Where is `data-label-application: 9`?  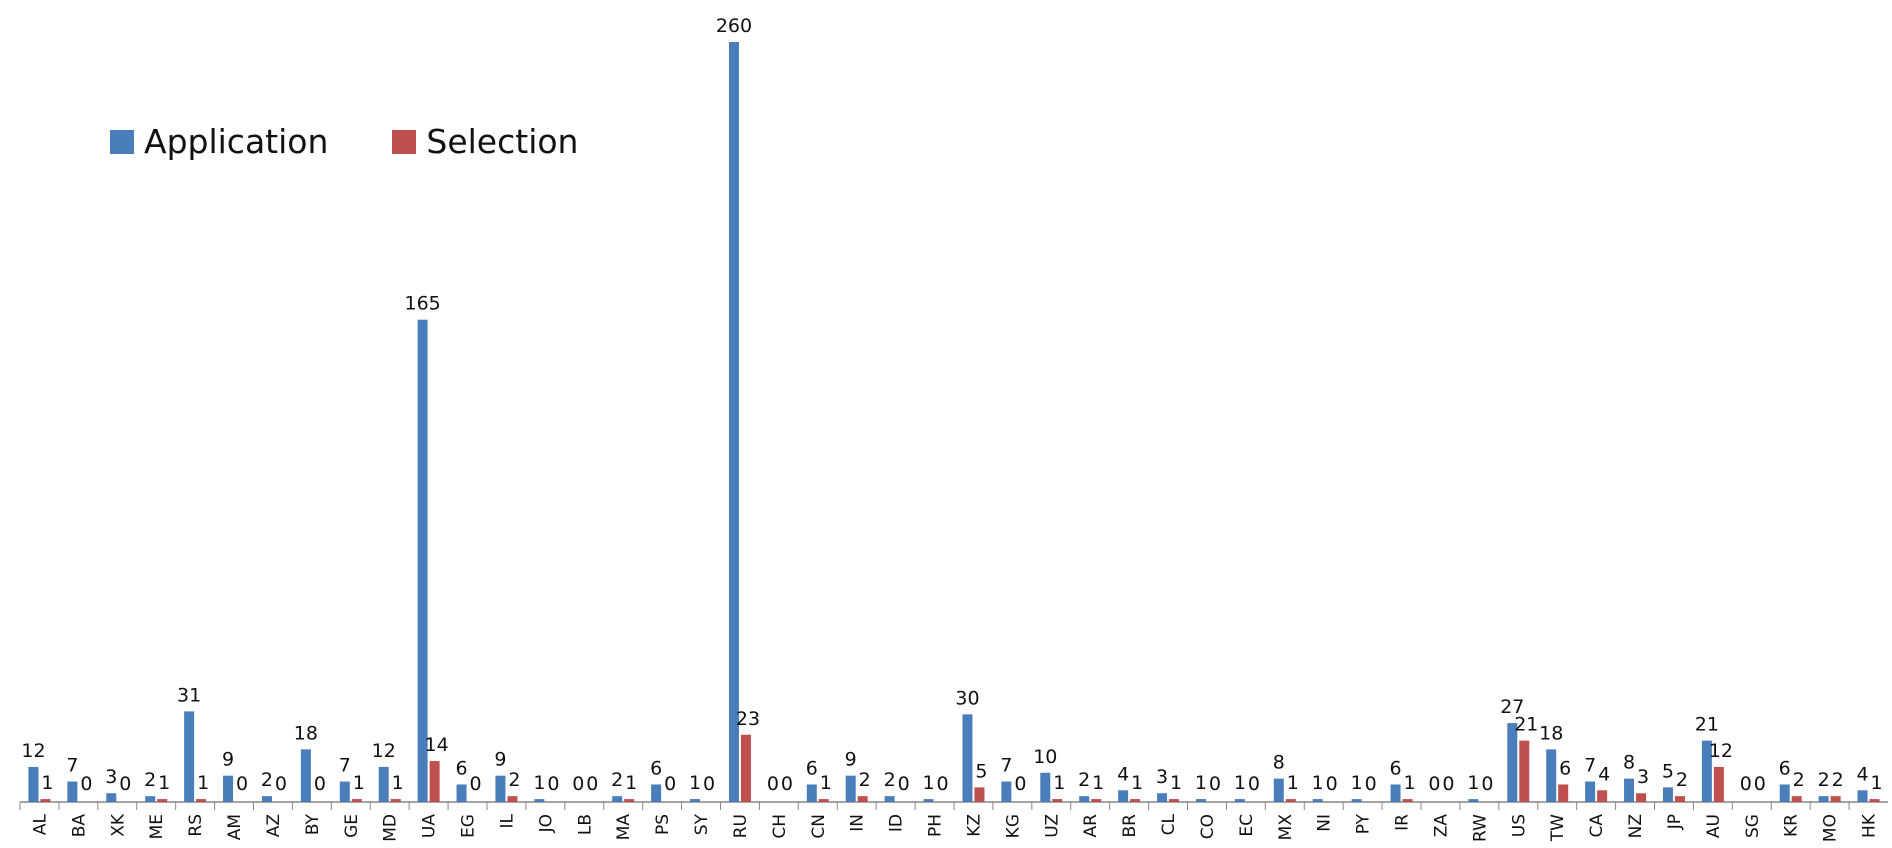 data-label-application: 9 is located at coordinates (851, 760).